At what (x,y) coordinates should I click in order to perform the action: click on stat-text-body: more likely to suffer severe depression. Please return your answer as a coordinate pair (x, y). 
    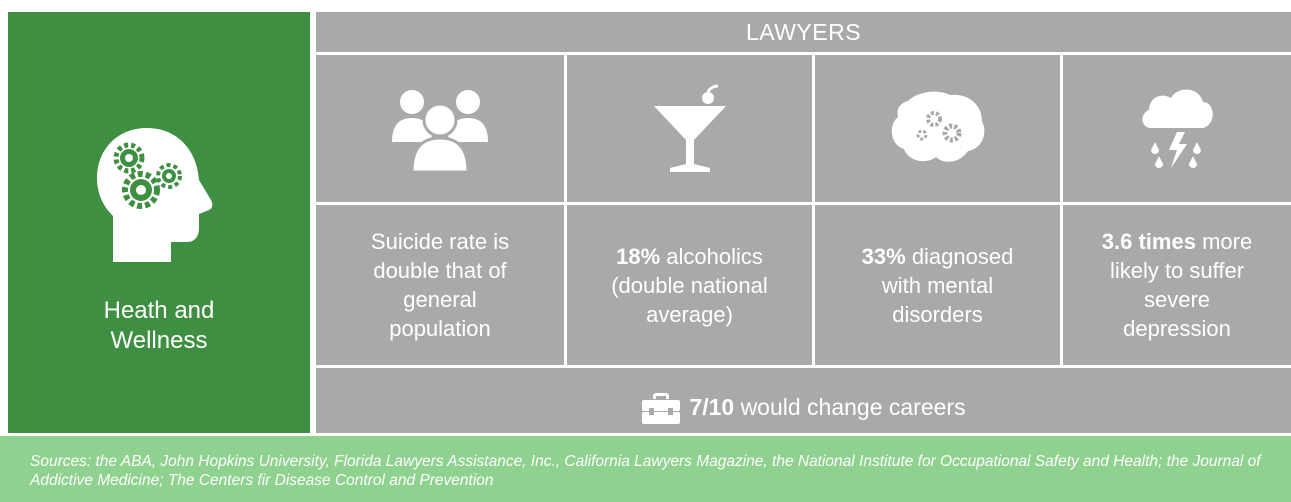
    Looking at the image, I should click on (1181, 285).